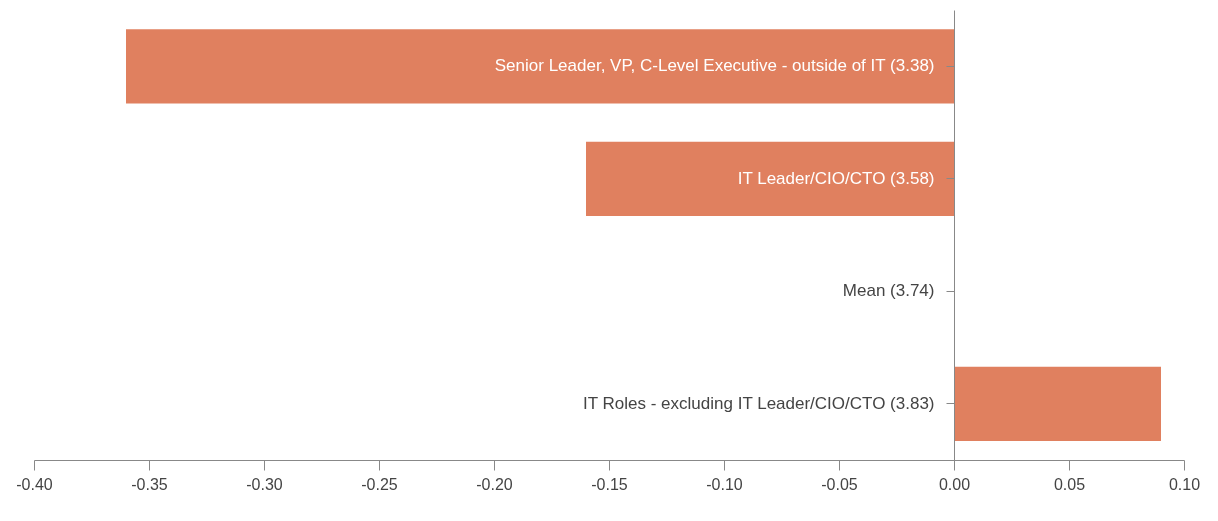  What do you see at coordinates (264, 484) in the screenshot?
I see `x-tick-label: -0.30` at bounding box center [264, 484].